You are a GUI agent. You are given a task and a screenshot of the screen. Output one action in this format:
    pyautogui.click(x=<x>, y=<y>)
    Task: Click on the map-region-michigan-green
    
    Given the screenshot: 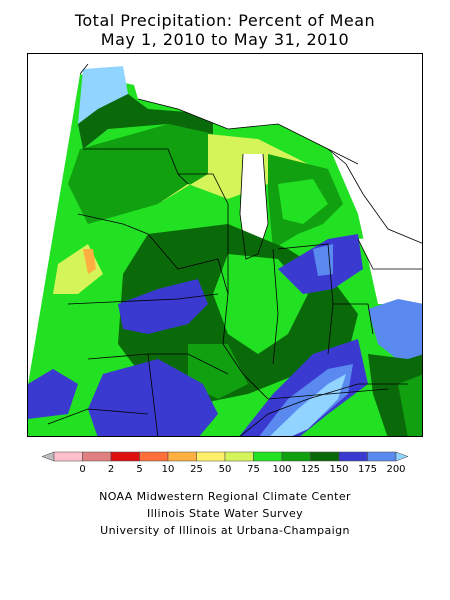 What is the action you would take?
    pyautogui.click(x=303, y=201)
    